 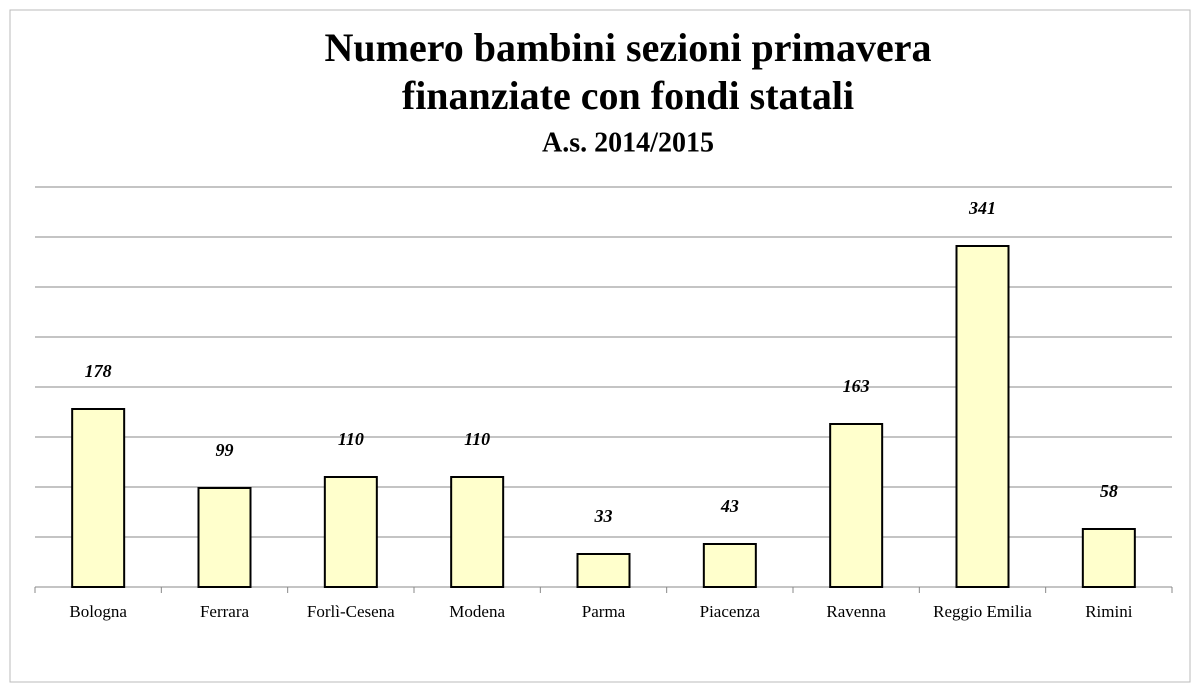 What do you see at coordinates (730, 611) in the screenshot?
I see `x-tick-label: Piacenza` at bounding box center [730, 611].